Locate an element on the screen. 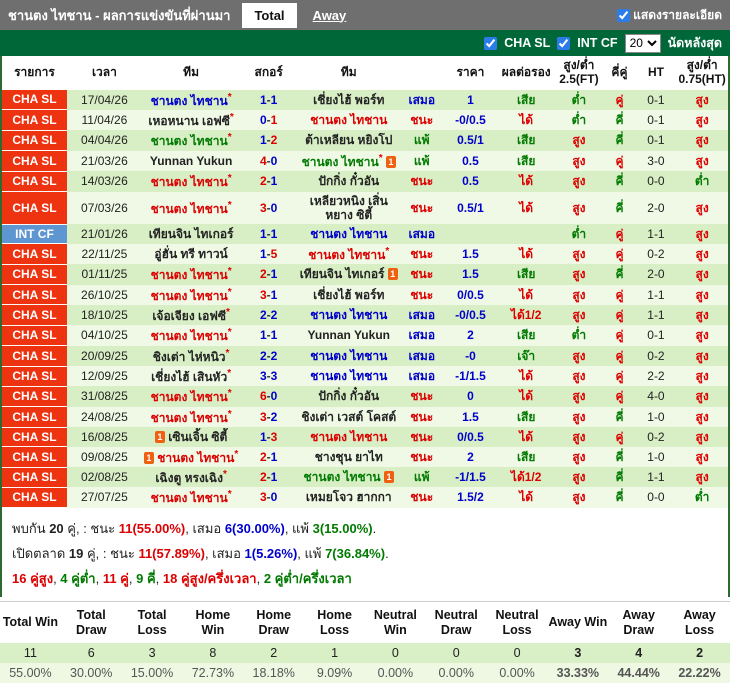 The image size is (730, 684). column-header: HT is located at coordinates (656, 73).